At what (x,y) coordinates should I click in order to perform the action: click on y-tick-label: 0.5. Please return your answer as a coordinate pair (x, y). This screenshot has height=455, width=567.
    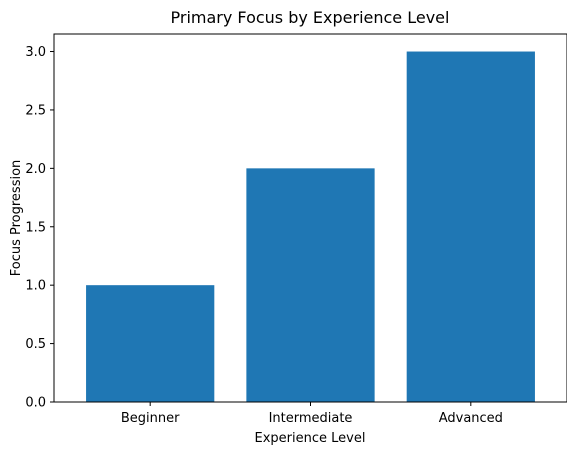
    Looking at the image, I should click on (35, 344).